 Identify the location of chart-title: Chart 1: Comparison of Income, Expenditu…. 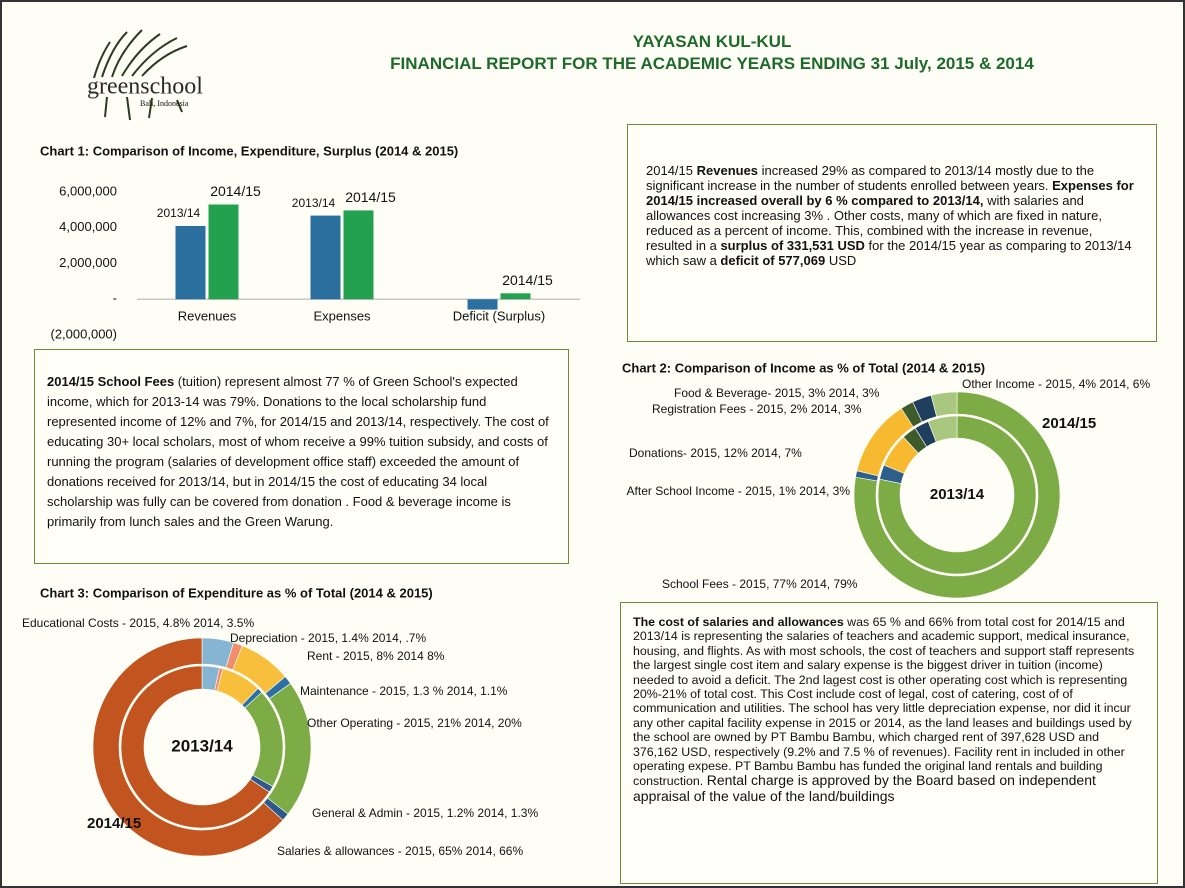
(249, 150).